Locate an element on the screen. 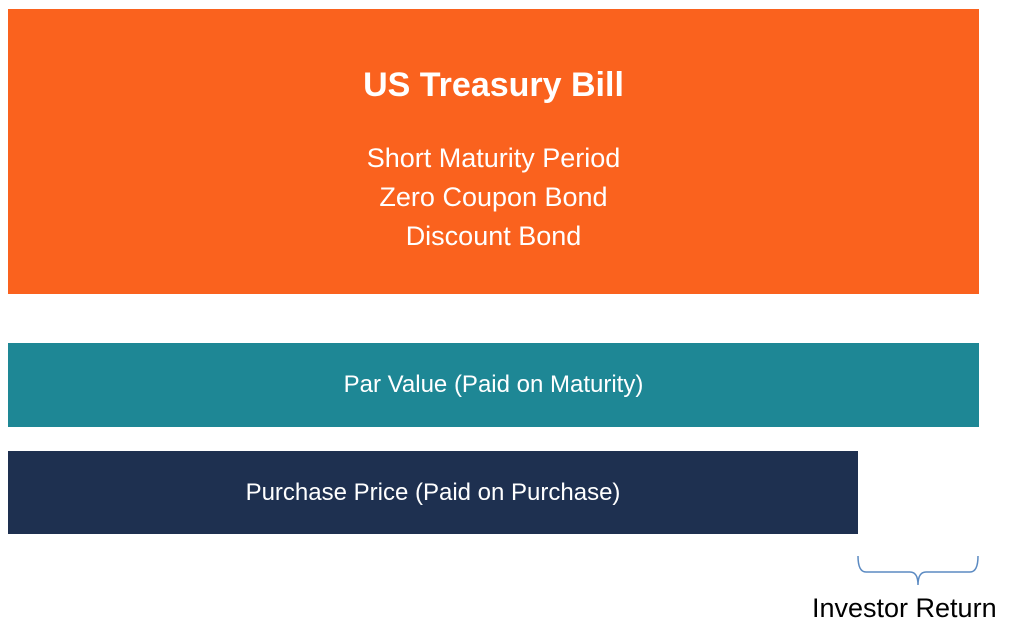  par-value-label: Par Value (Paid on Maturity) is located at coordinates (493, 384).